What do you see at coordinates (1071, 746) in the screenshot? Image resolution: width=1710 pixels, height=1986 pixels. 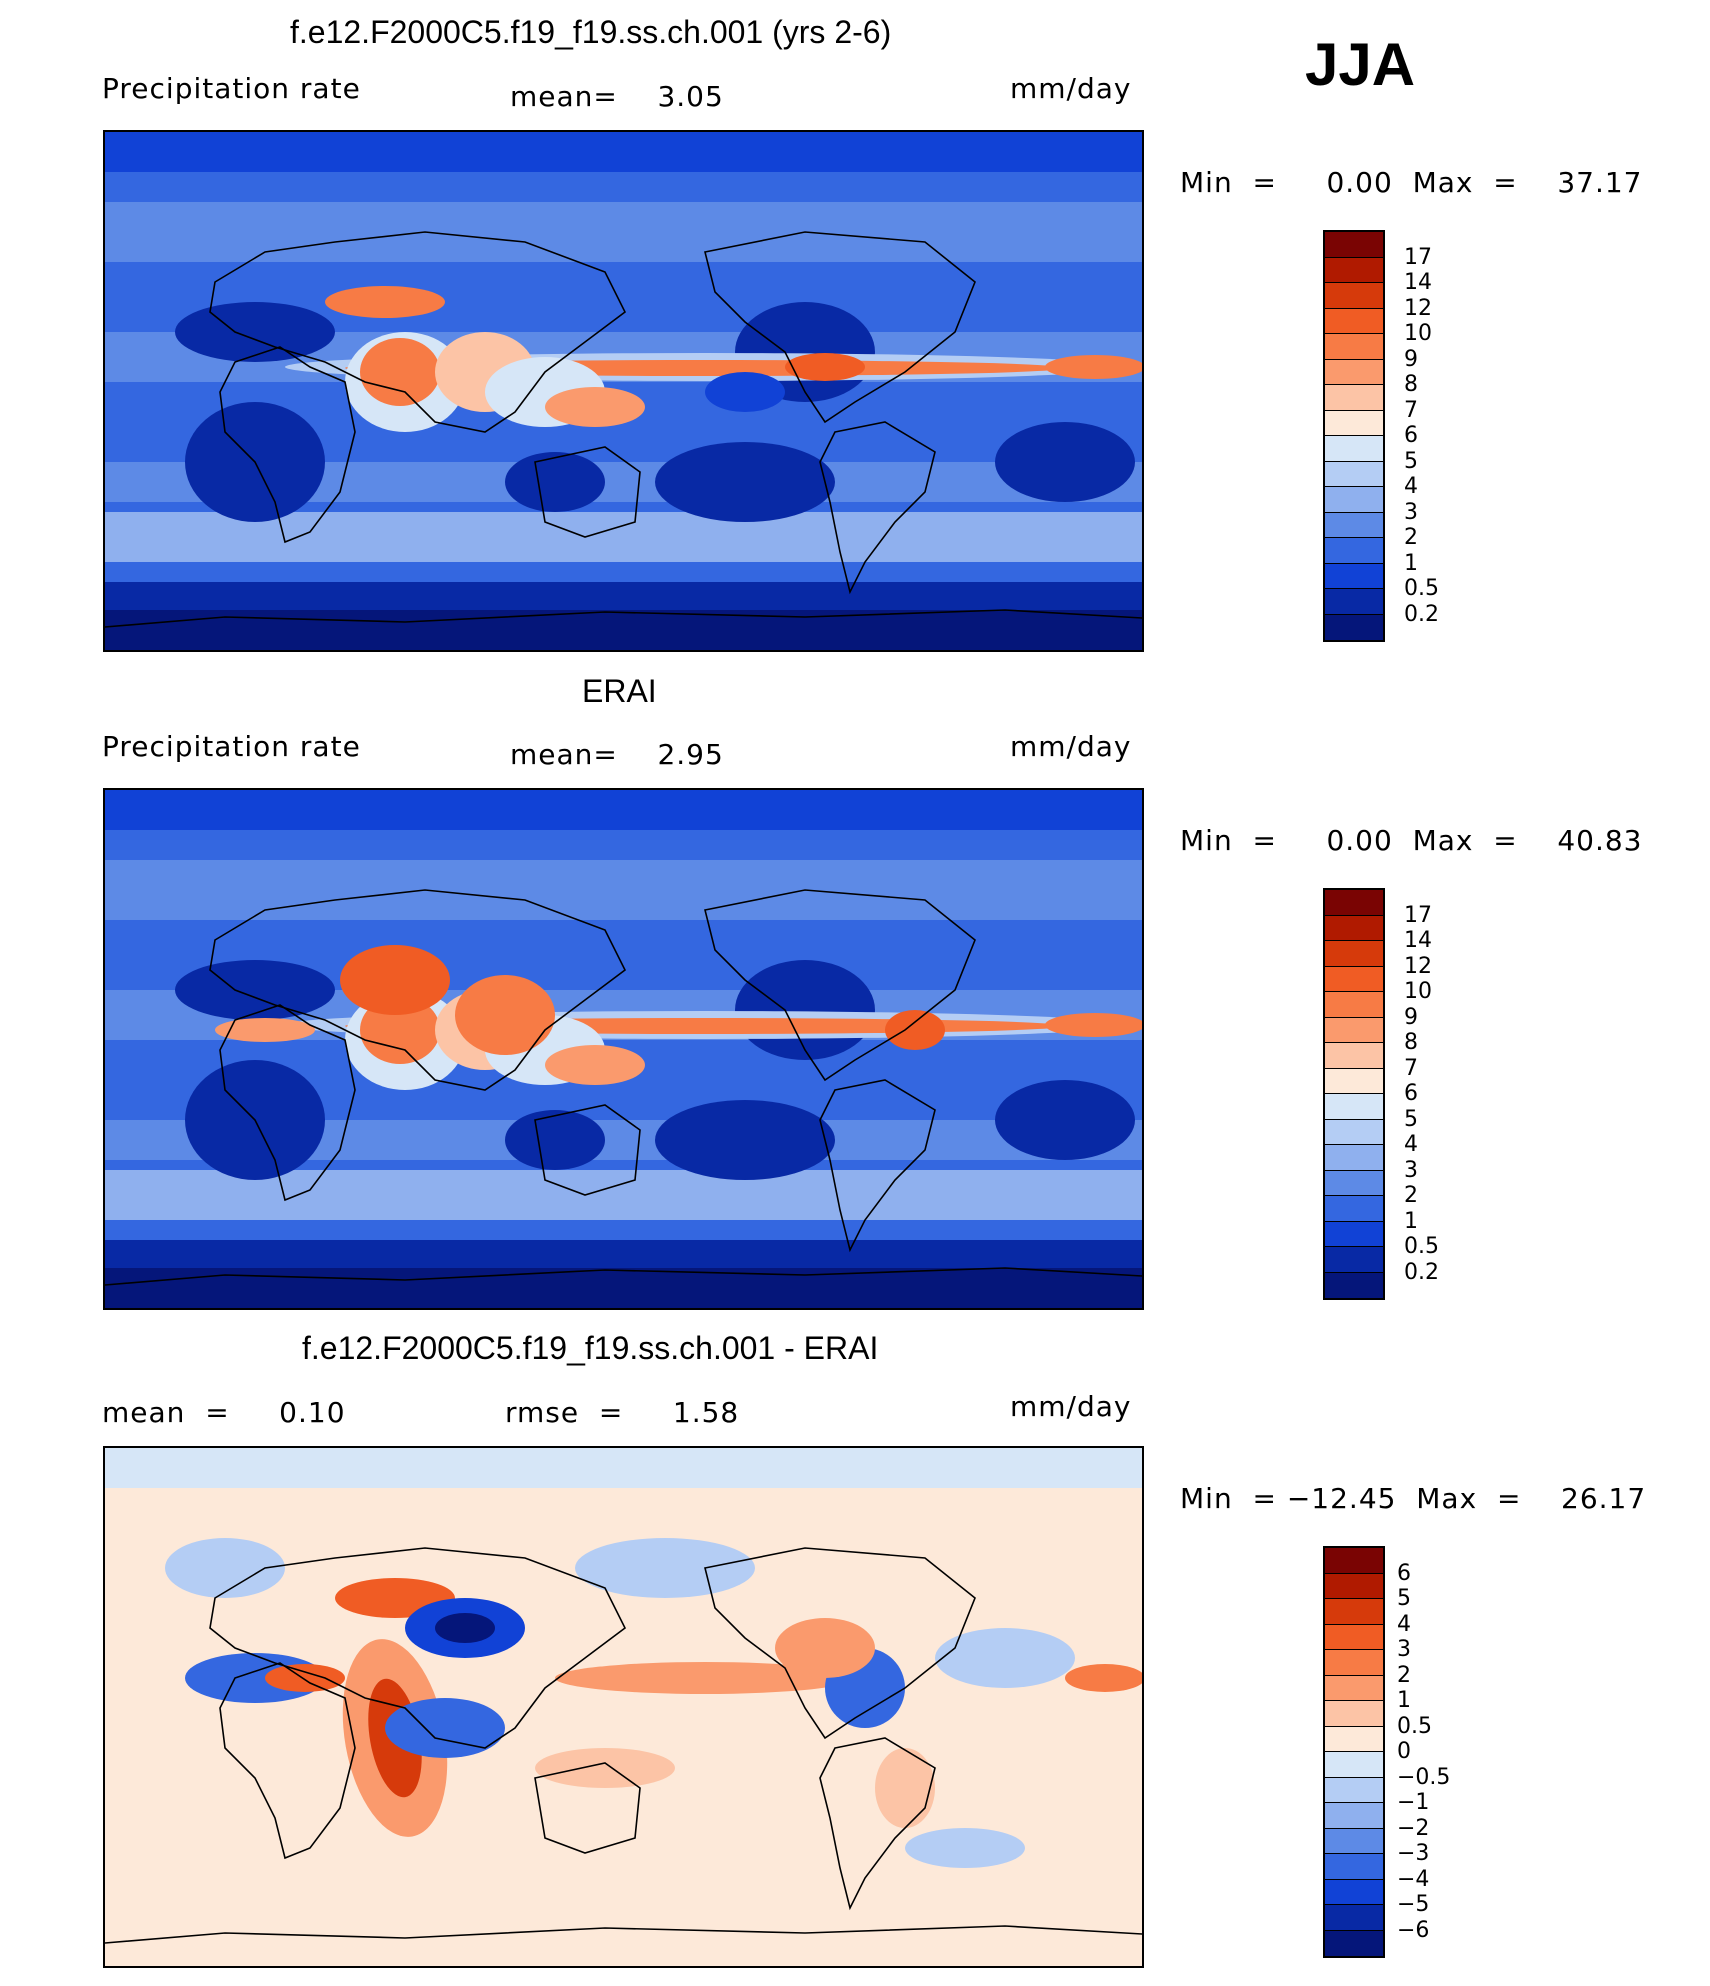 I see `panel2-units: mm/day` at bounding box center [1071, 746].